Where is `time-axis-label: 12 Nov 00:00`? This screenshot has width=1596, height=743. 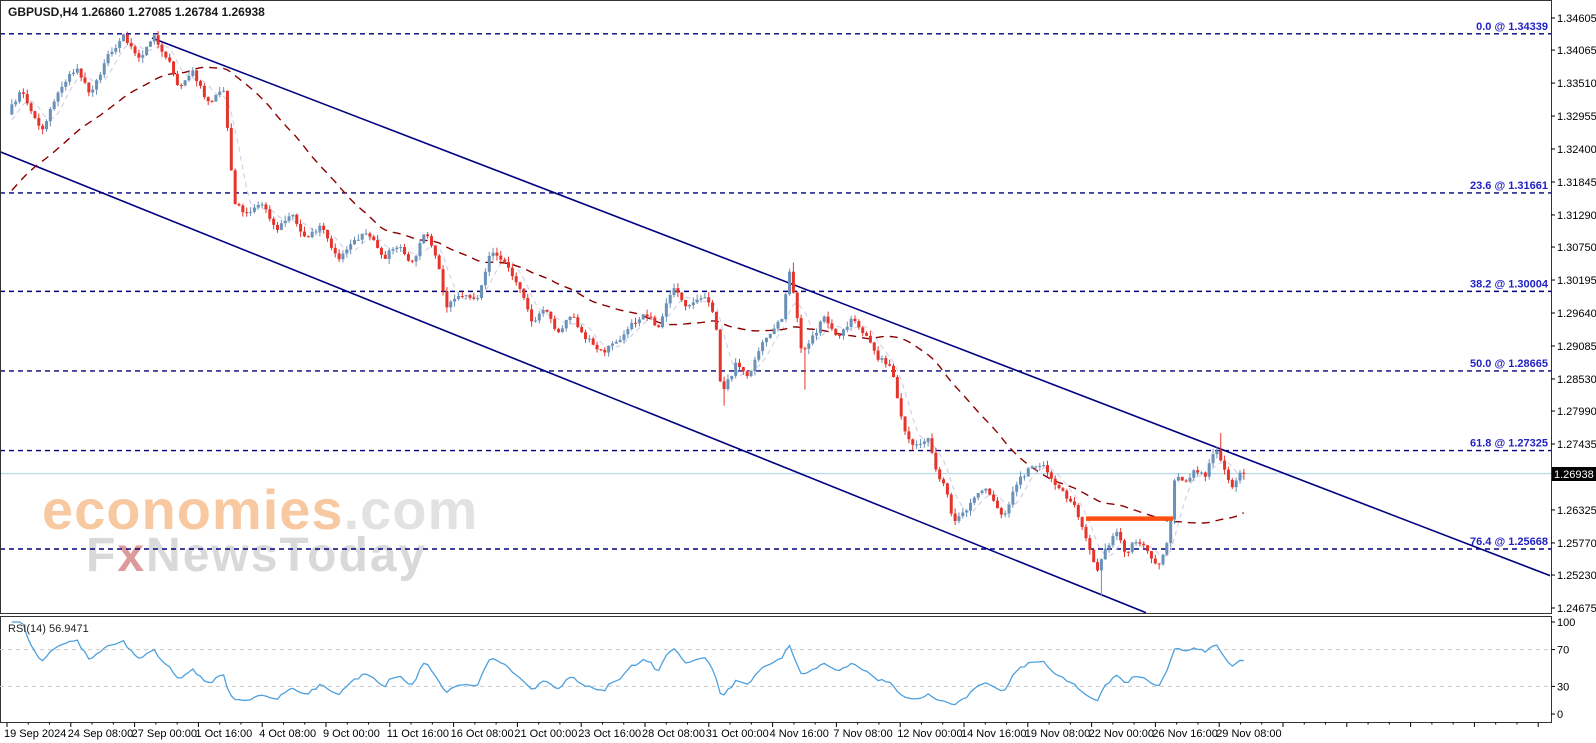
time-axis-label: 12 Nov 00:00 is located at coordinates (929, 734).